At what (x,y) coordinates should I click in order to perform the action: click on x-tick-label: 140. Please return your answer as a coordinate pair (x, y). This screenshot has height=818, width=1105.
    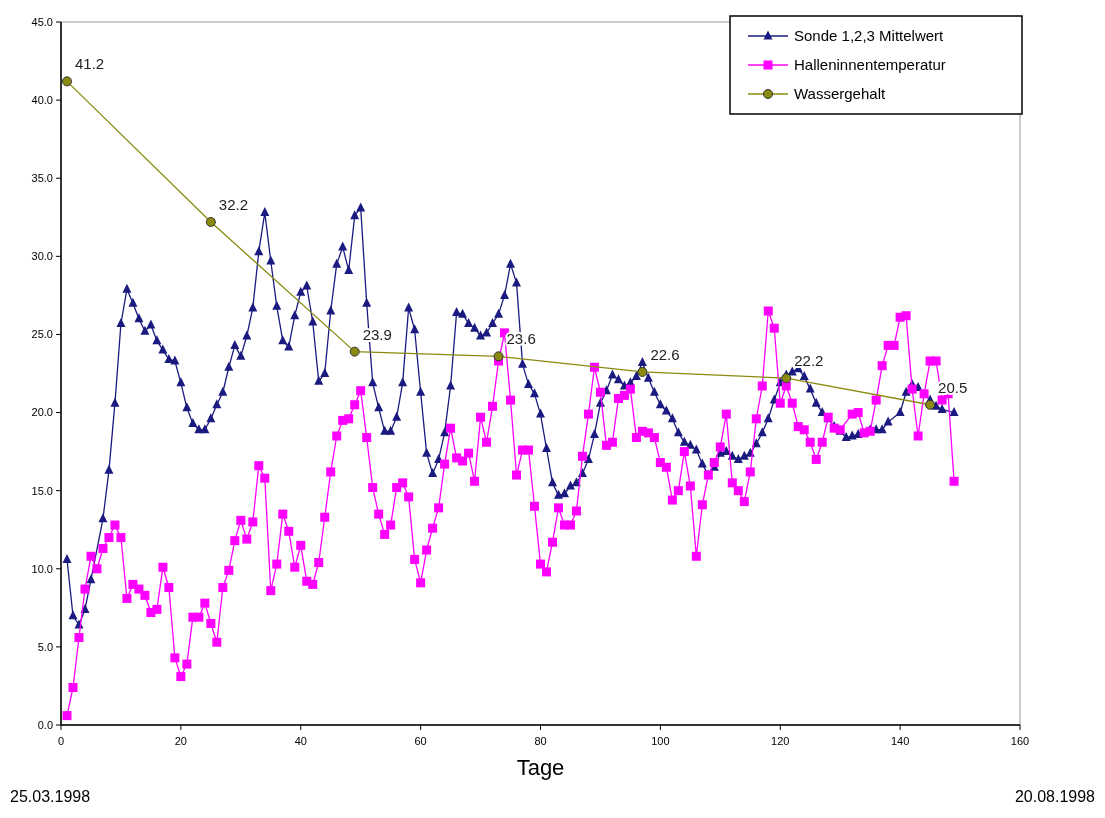
    Looking at the image, I should click on (900, 741).